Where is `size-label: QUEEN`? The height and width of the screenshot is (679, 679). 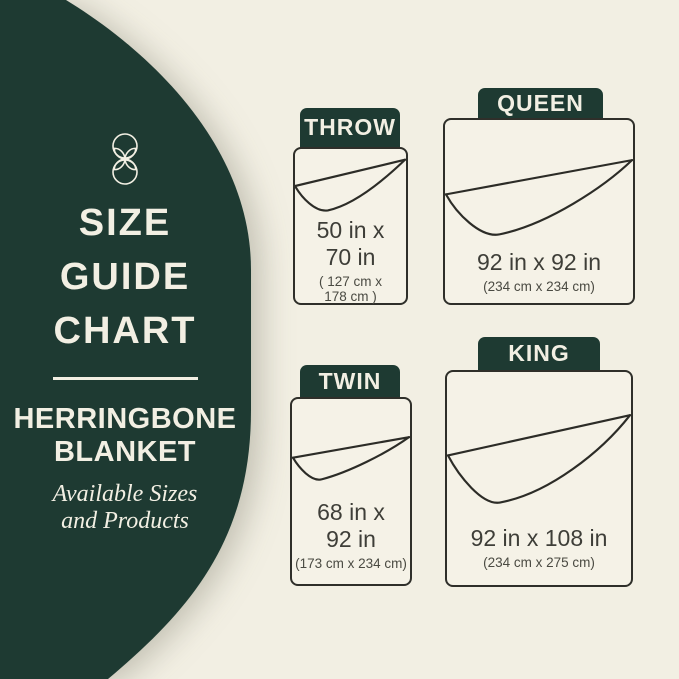
size-label: QUEEN is located at coordinates (540, 102).